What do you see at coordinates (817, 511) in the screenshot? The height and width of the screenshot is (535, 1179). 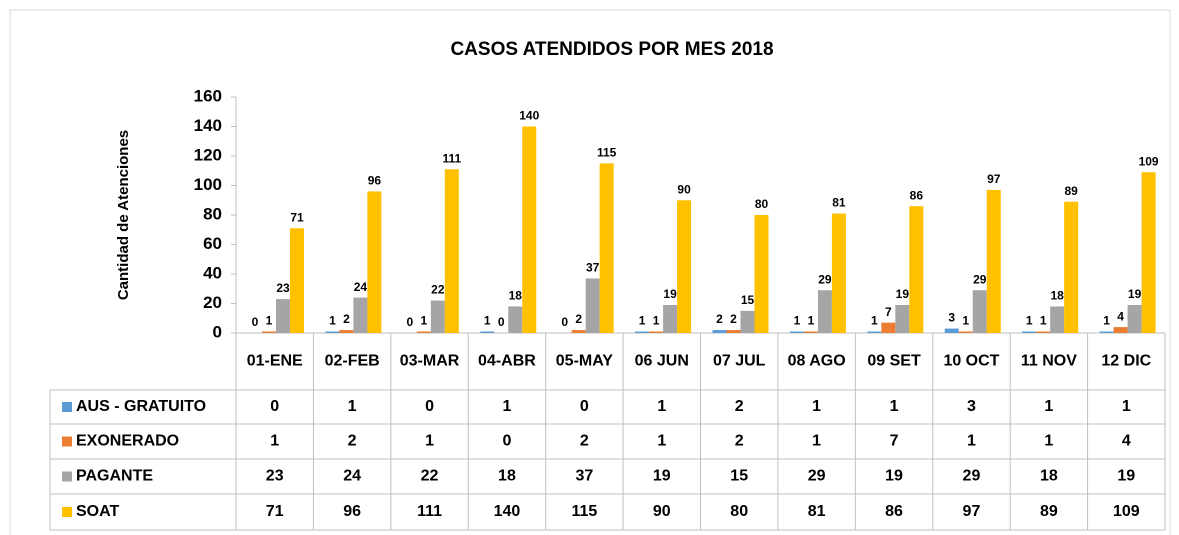 I see `table-cell: 81` at bounding box center [817, 511].